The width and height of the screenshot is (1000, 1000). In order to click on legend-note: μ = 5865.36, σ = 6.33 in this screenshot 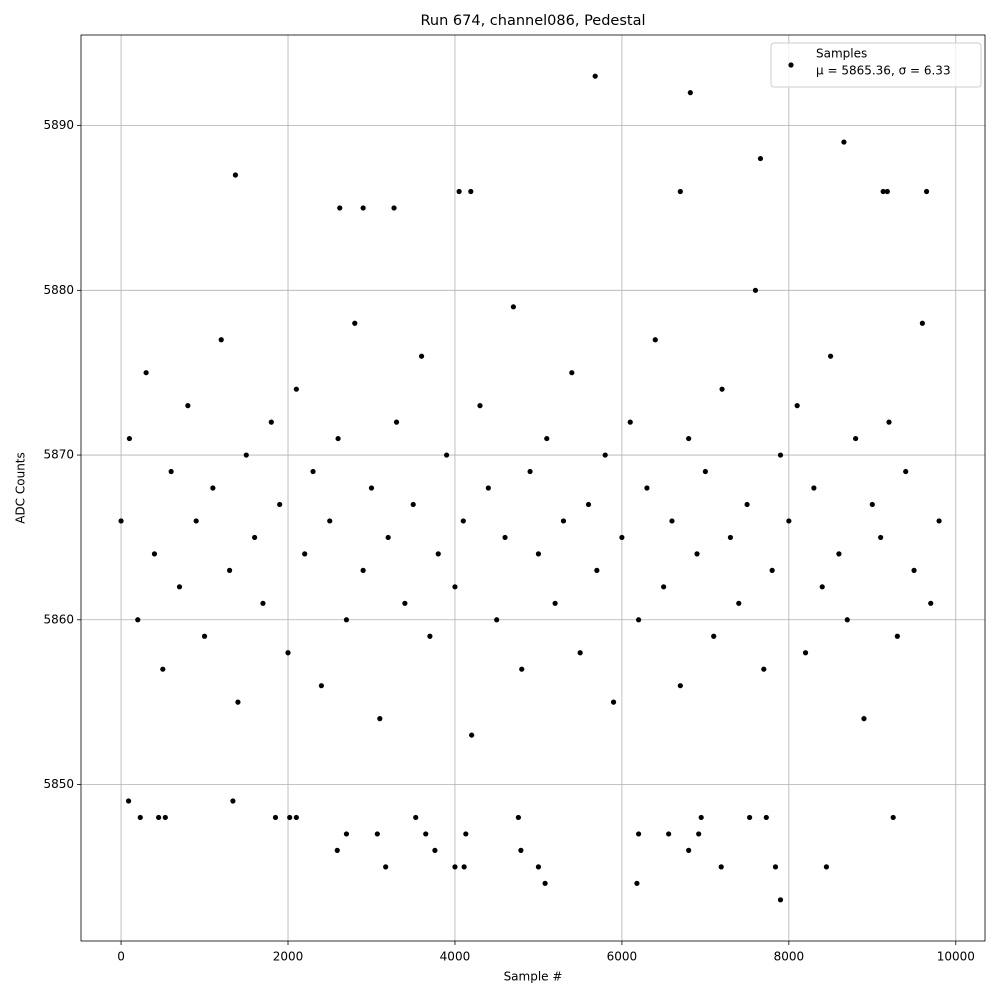, I will do `click(883, 71)`.